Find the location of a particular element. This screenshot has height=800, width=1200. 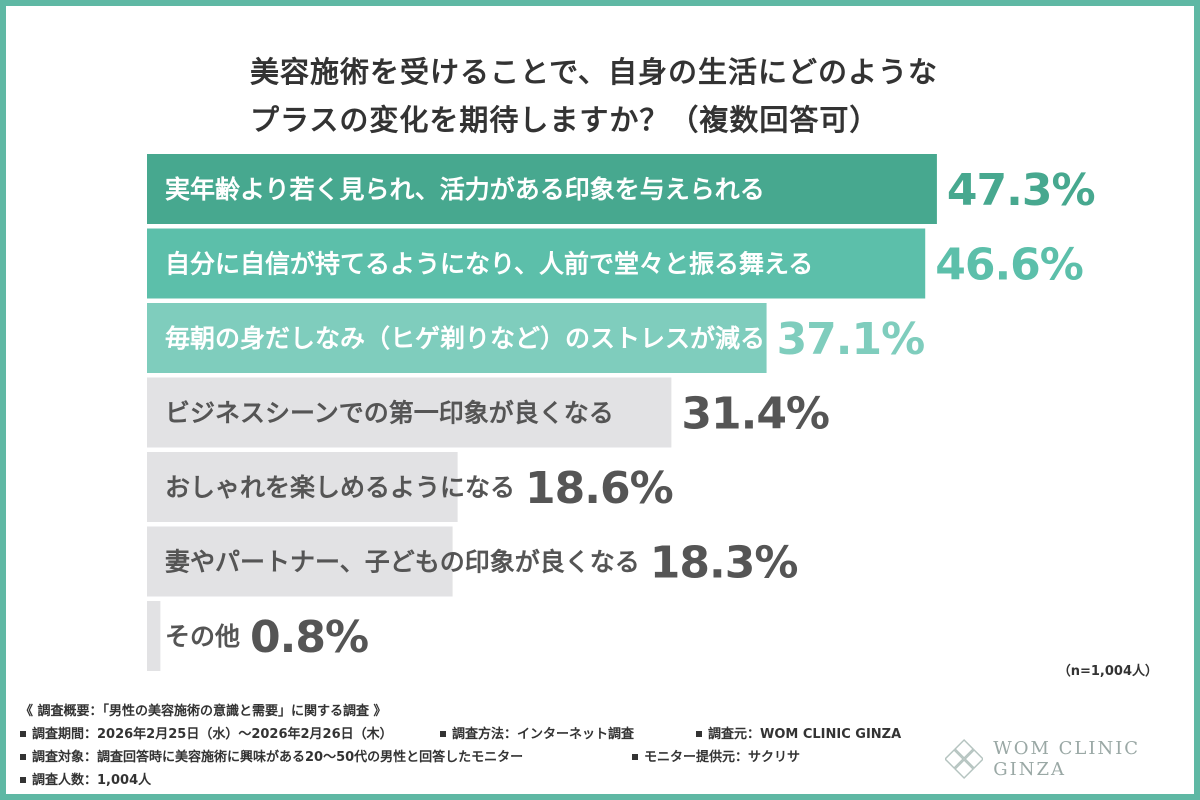

bar-category-label: ビジネスシーンでの第一印象が良くなる is located at coordinates (389, 413).